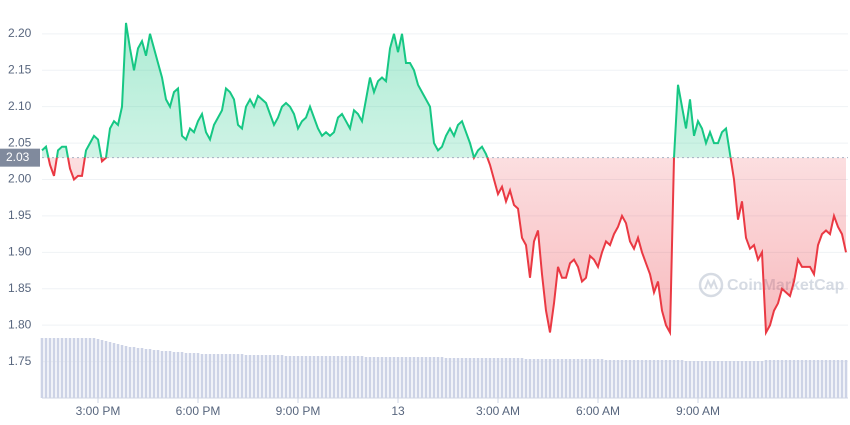  I want to click on x-tick-label: 6:00 PM, so click(198, 411).